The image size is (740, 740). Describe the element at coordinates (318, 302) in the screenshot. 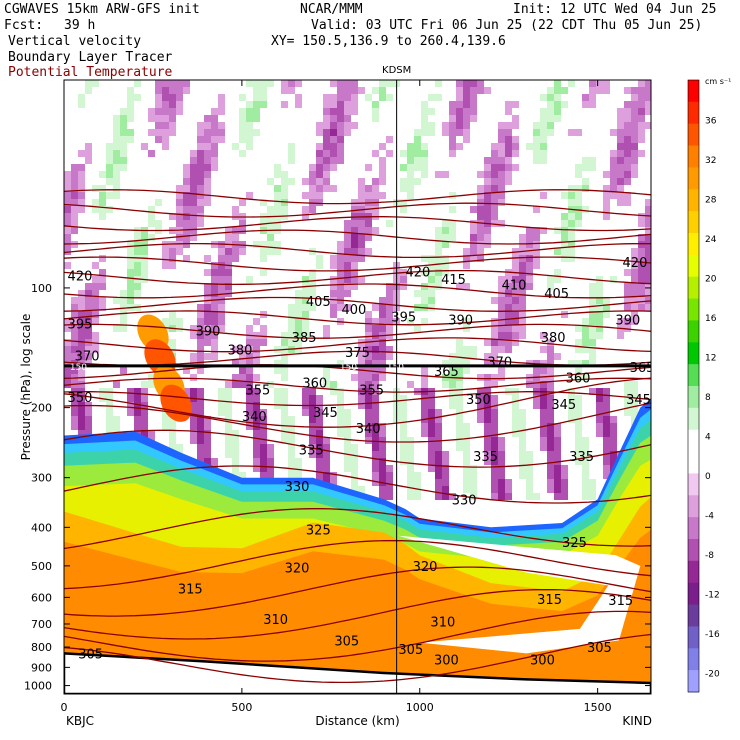

I see `theta-label: 405` at that location.